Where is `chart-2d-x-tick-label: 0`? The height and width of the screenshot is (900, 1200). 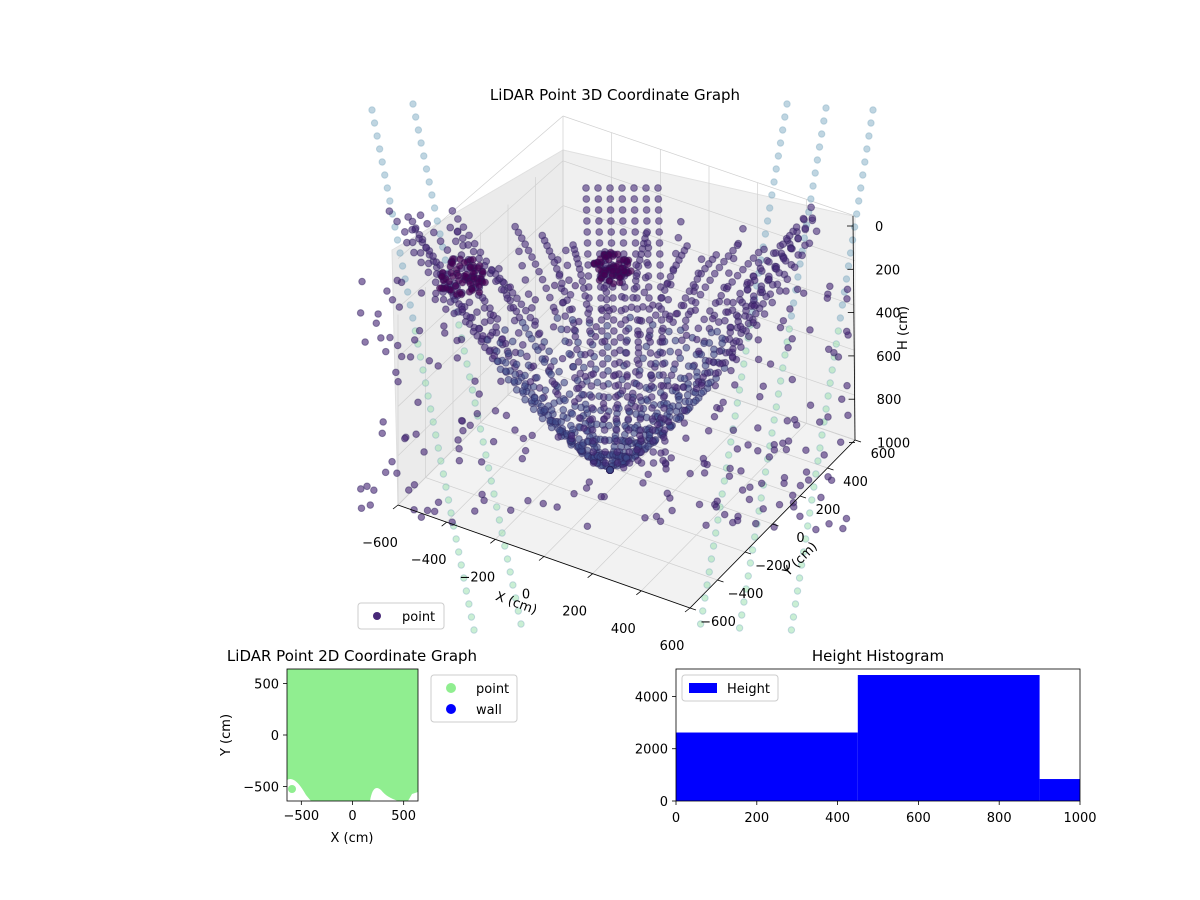
chart-2d-x-tick-label: 0 is located at coordinates (352, 816).